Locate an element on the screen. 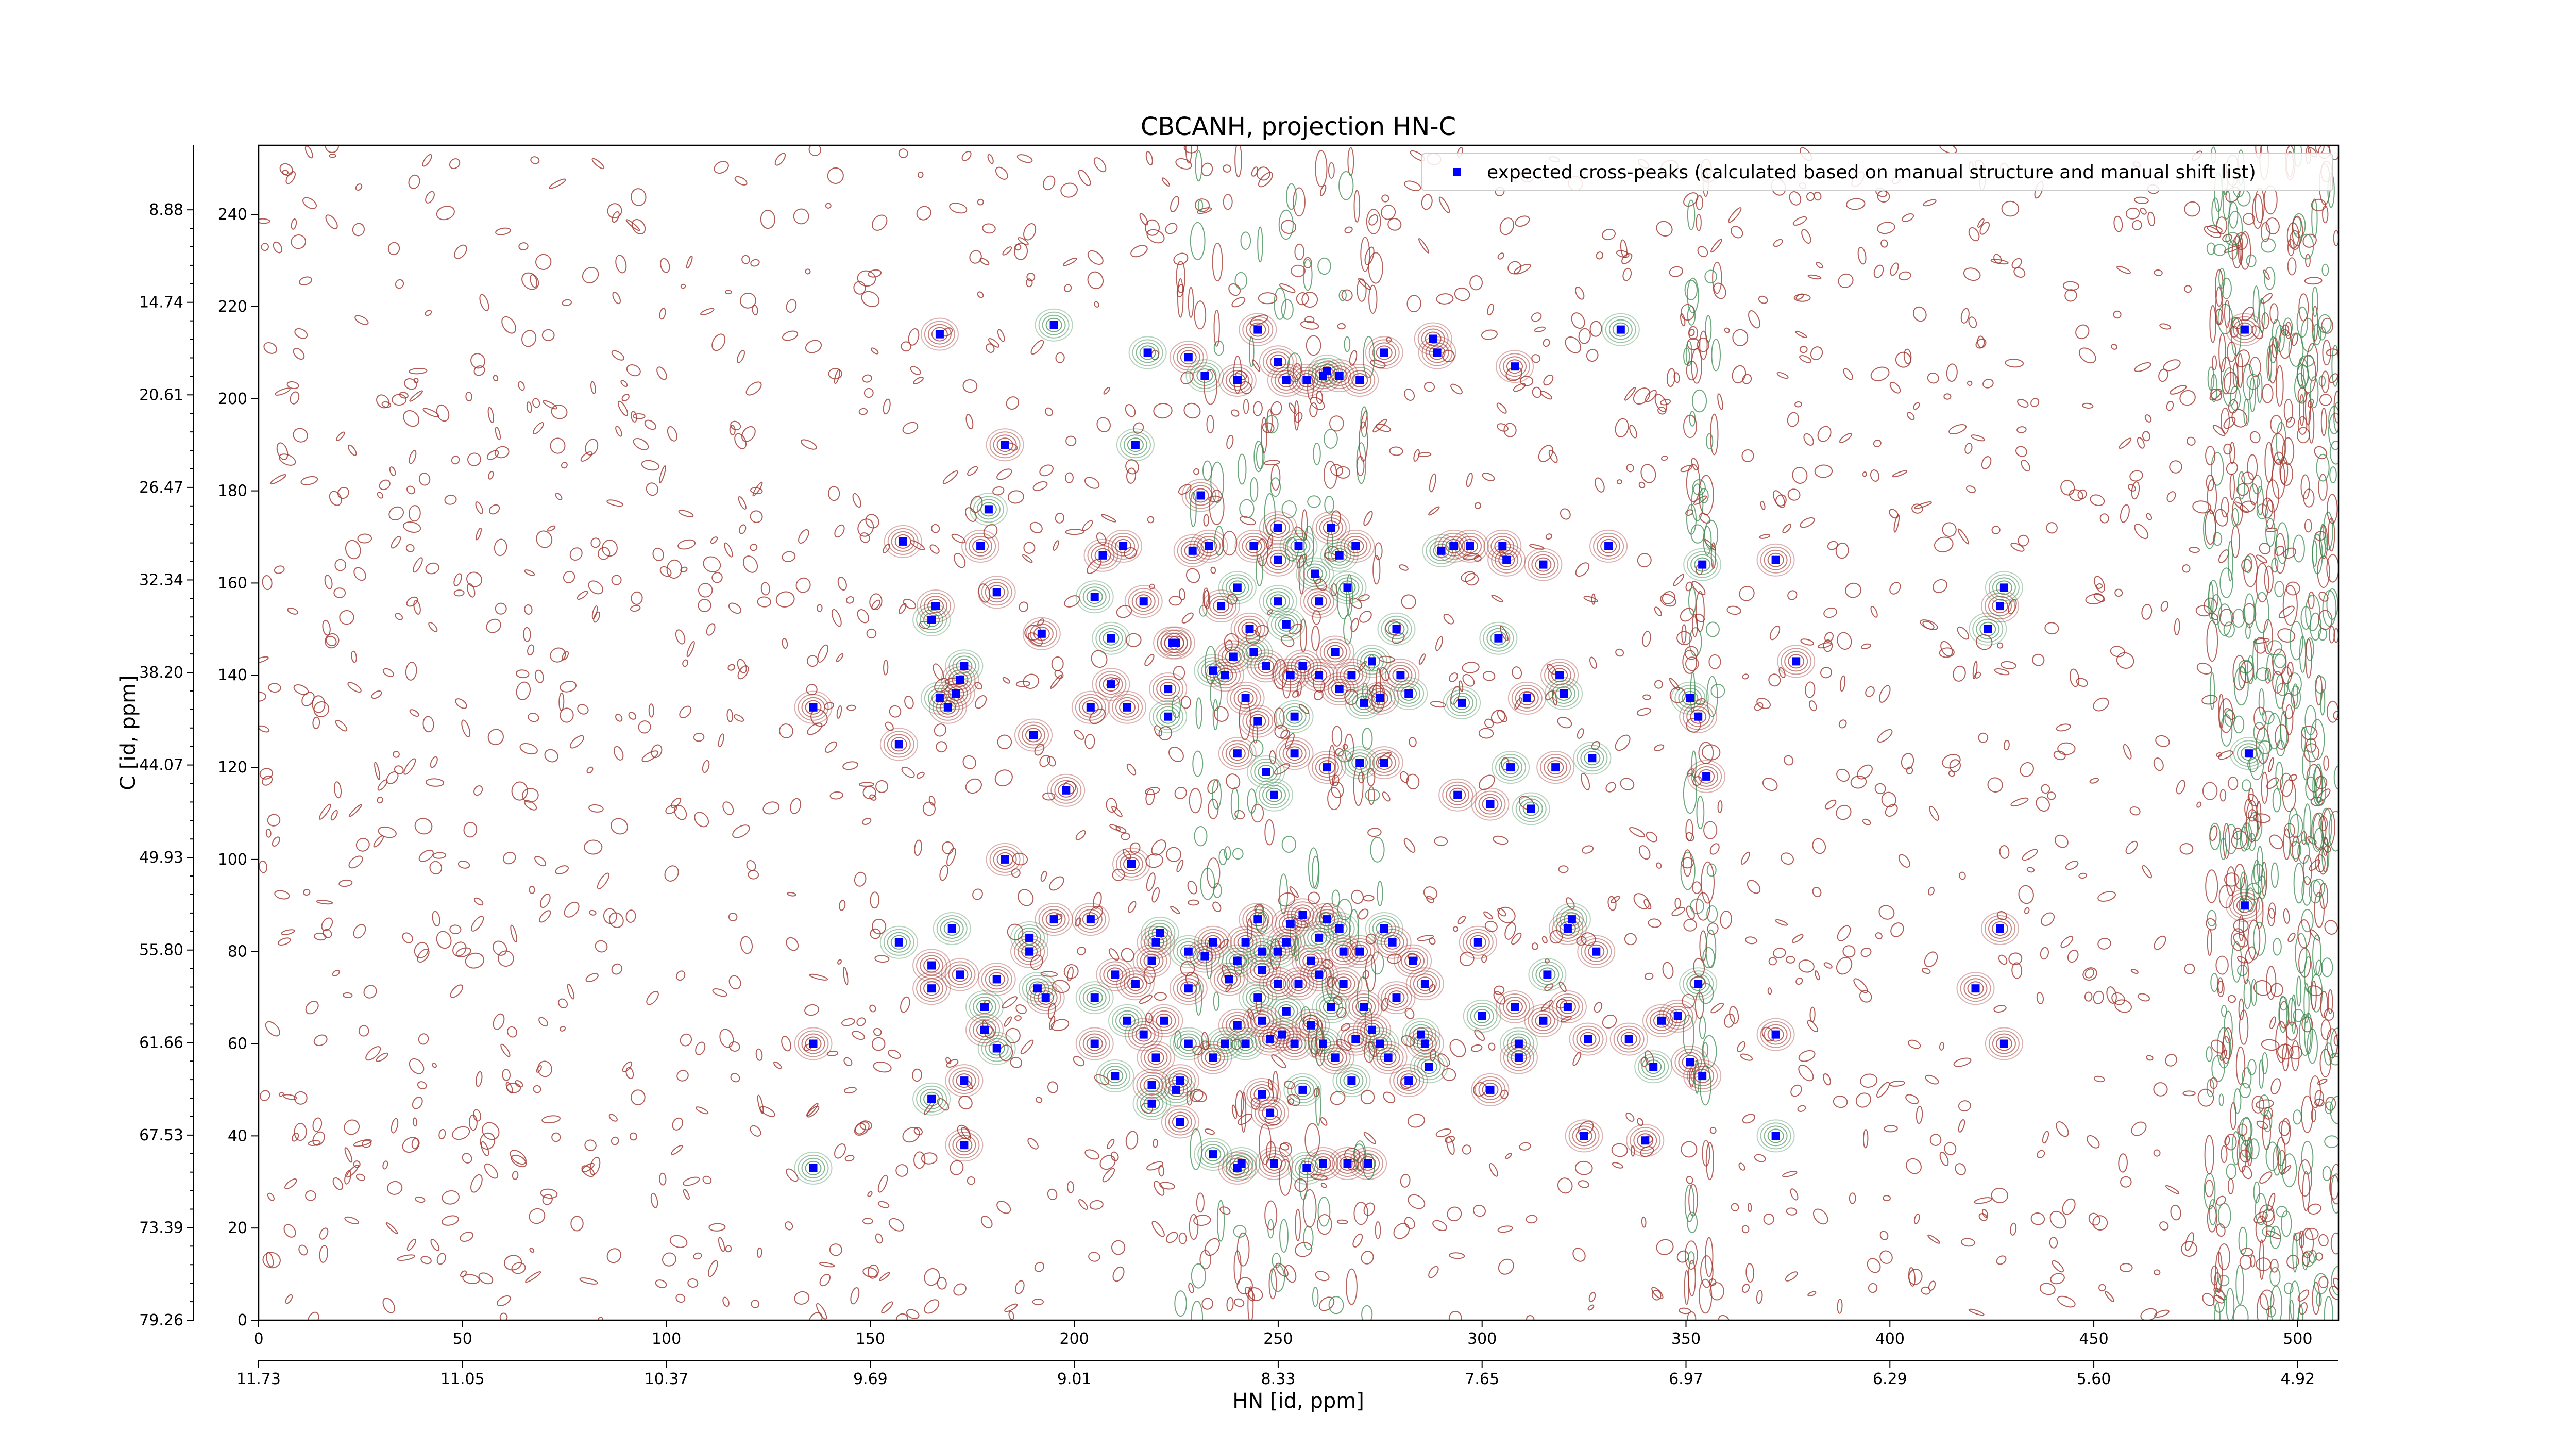 The width and height of the screenshot is (2576, 1449). y-tick-label: 200 is located at coordinates (232, 399).